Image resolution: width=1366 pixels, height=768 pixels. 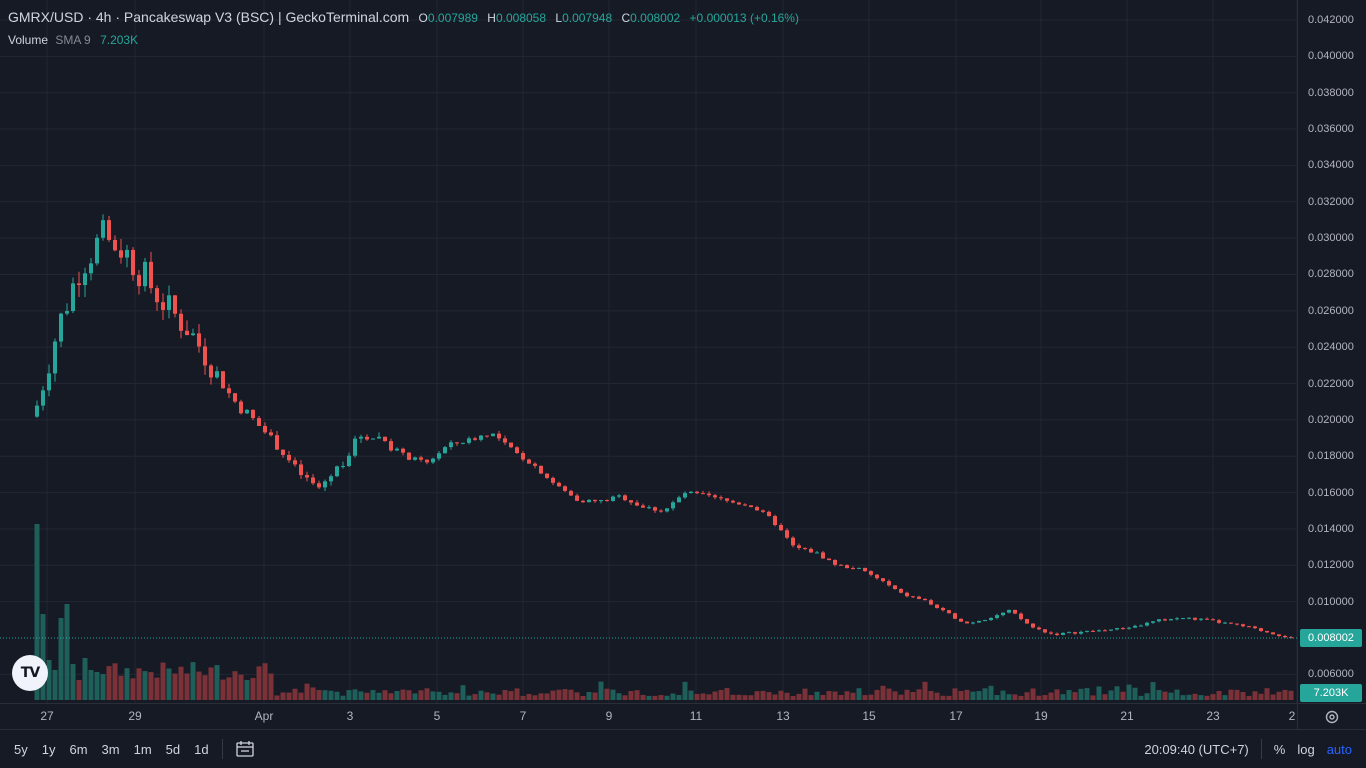 What do you see at coordinates (1331, 716) in the screenshot?
I see `chart-settings-button` at bounding box center [1331, 716].